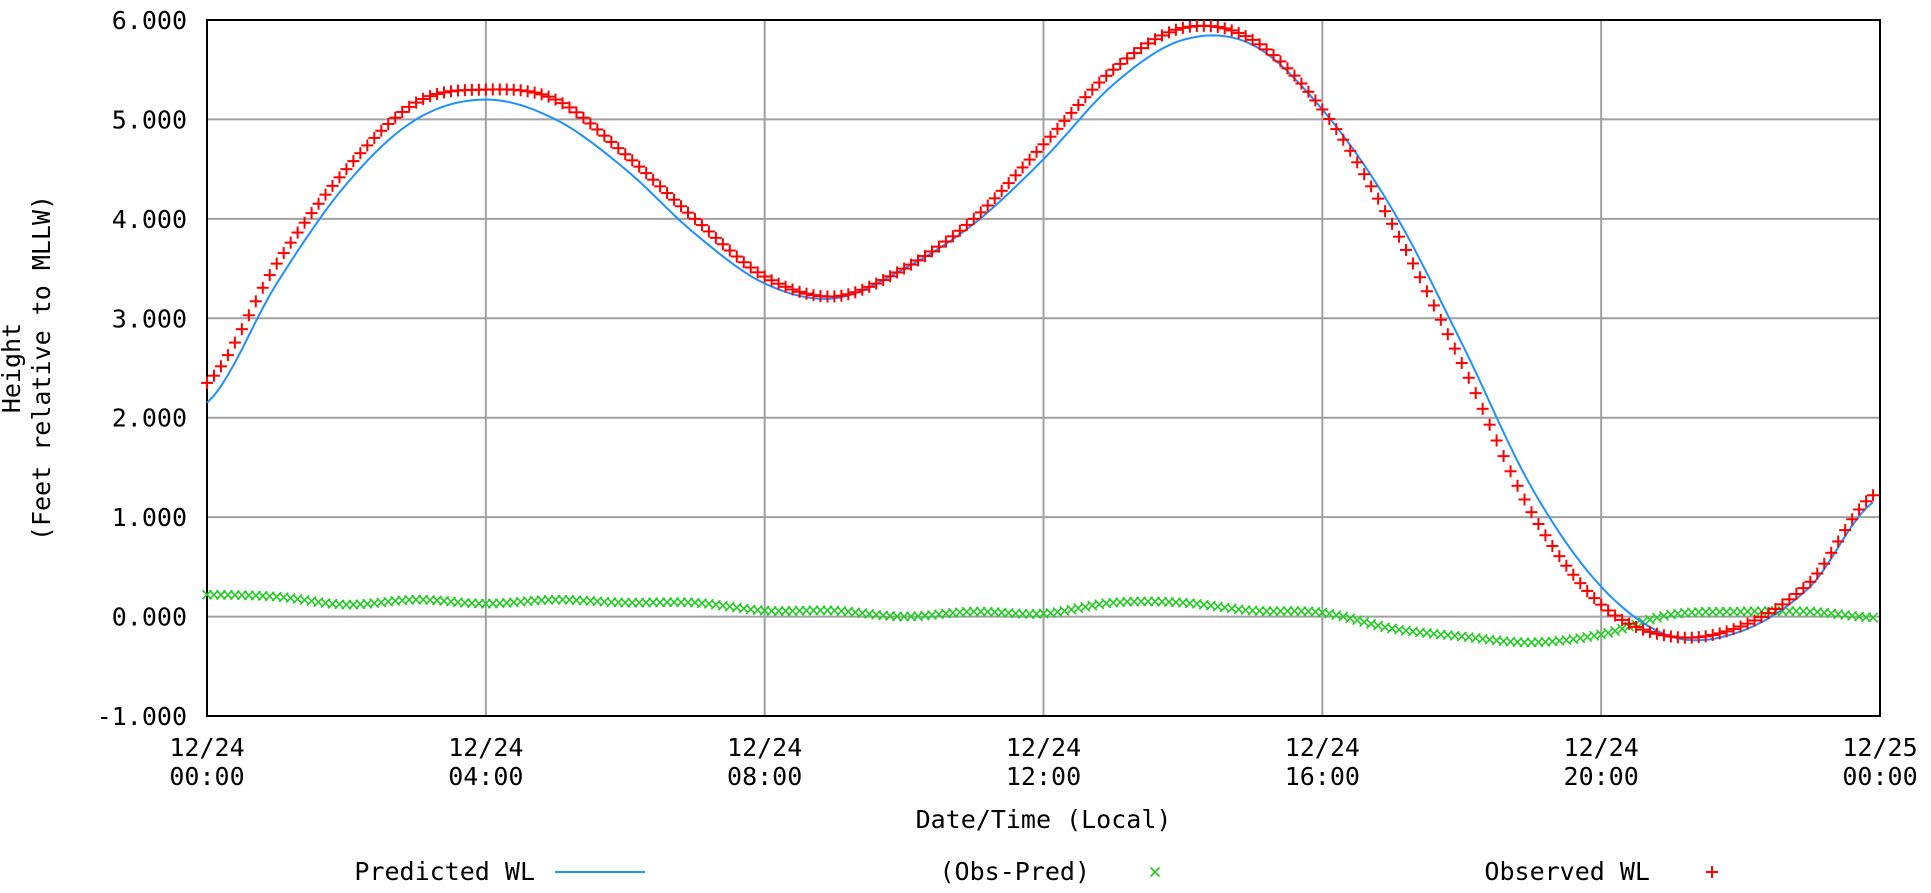  Describe the element at coordinates (1601, 871) in the screenshot. I see `legend-item-observed: Observed WL` at that location.